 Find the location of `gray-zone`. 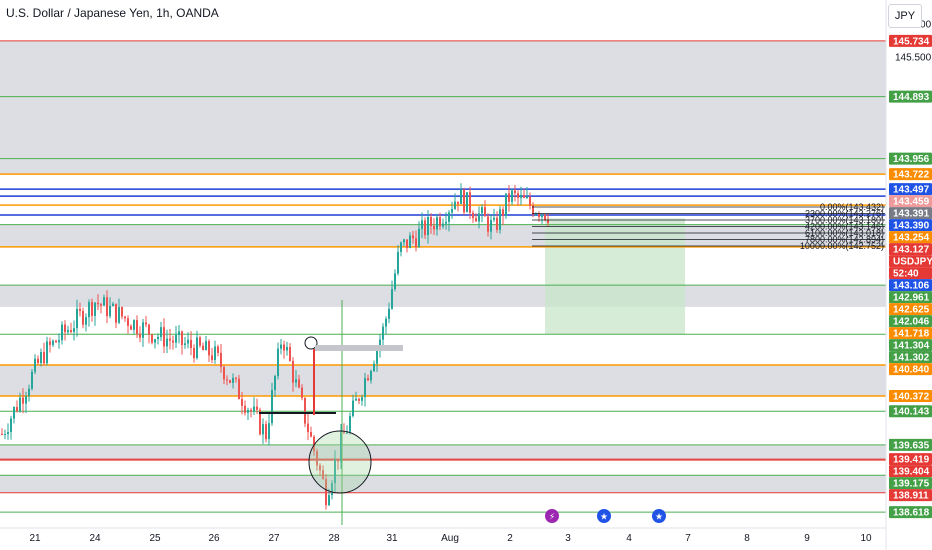

gray-zone is located at coordinates (443, 484).